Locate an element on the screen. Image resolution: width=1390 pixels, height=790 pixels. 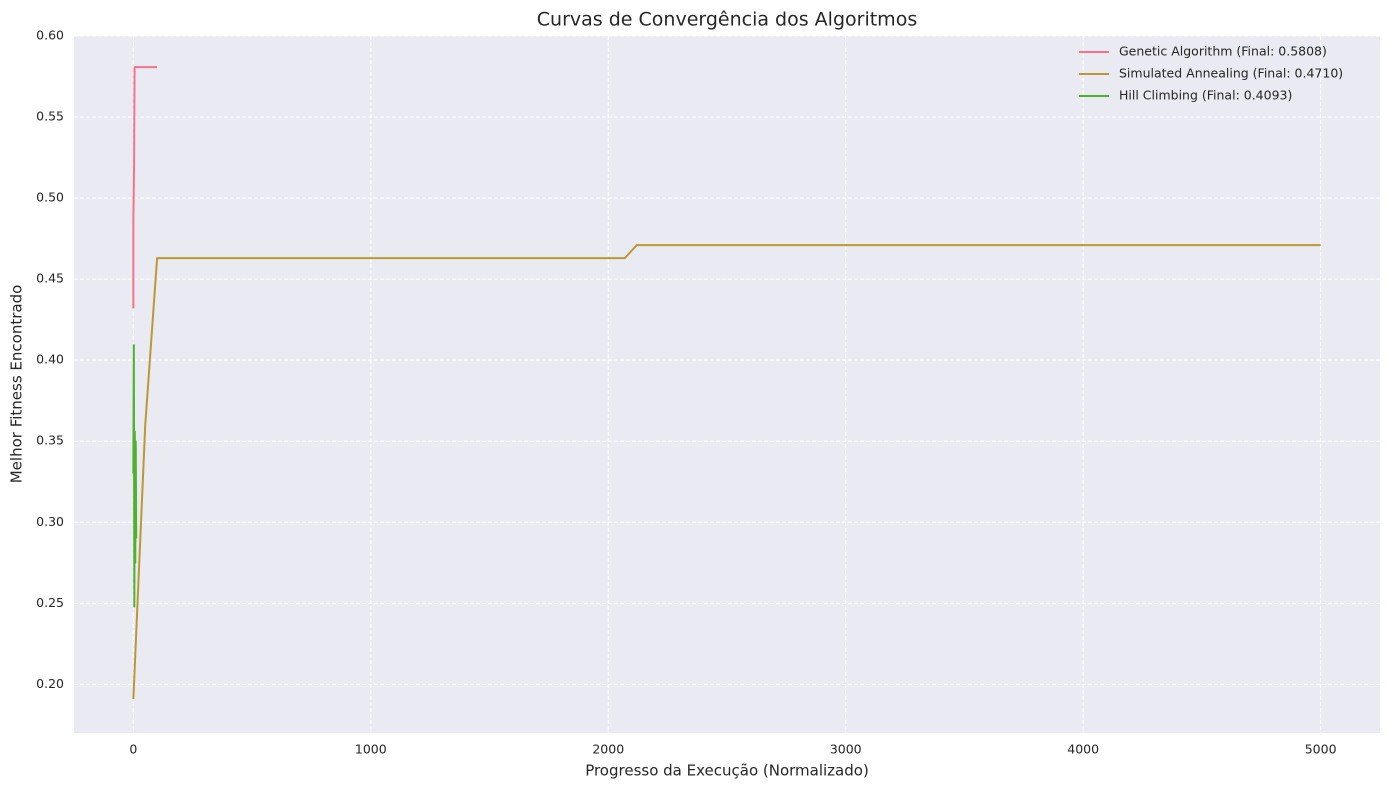
legend-label: Genetic Algorithm (Final: 0.5808) is located at coordinates (1223, 51).